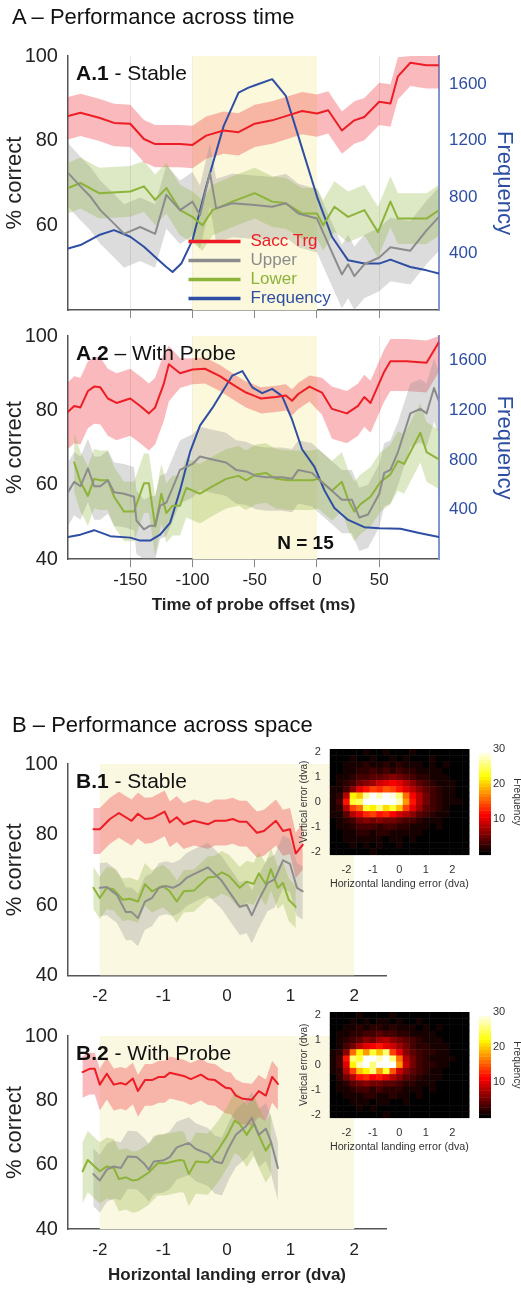  What do you see at coordinates (379, 580) in the screenshot?
I see `x-tick-label: 50` at bounding box center [379, 580].